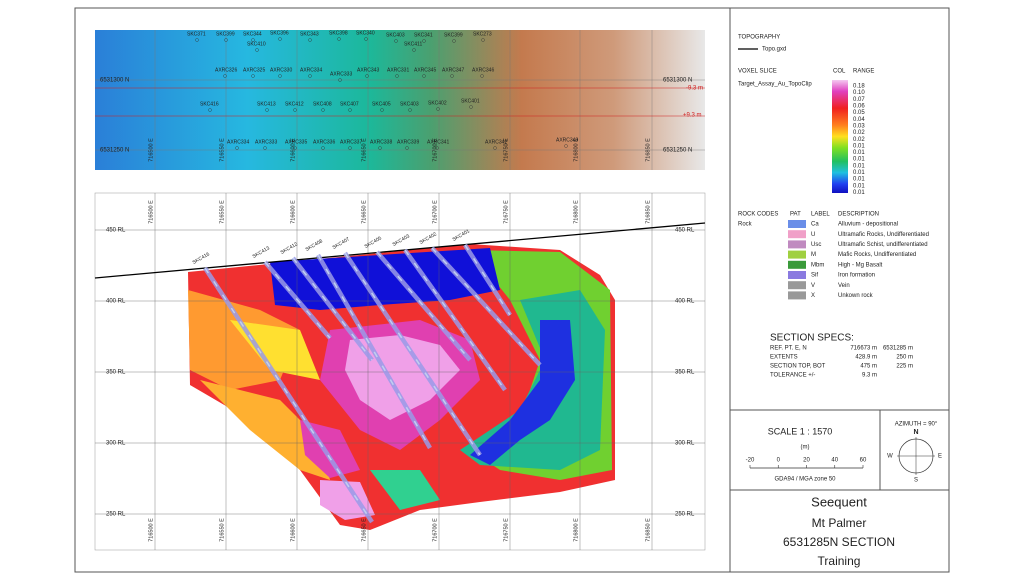 The image size is (1024, 585). What do you see at coordinates (209, 104) in the screenshot?
I see `drillhole-label: SKC416` at bounding box center [209, 104].